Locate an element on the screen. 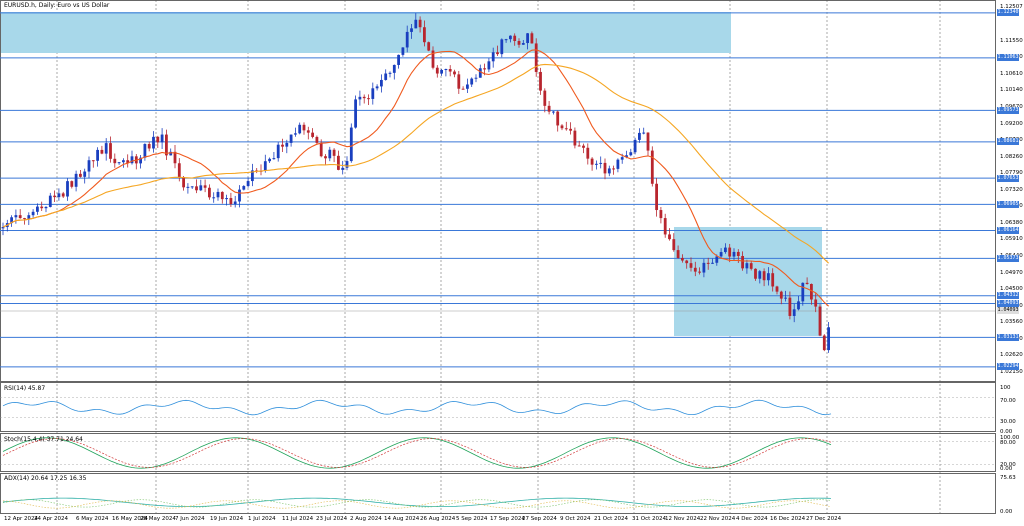  date-axis-label: 9 Oct 2024 is located at coordinates (575, 519).